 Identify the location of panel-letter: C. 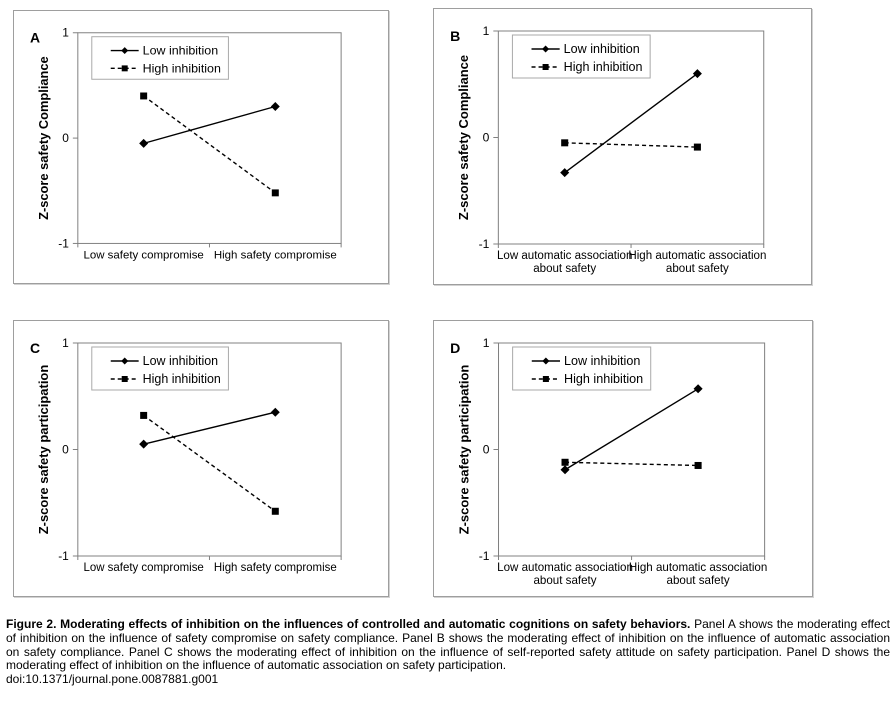
(35, 348).